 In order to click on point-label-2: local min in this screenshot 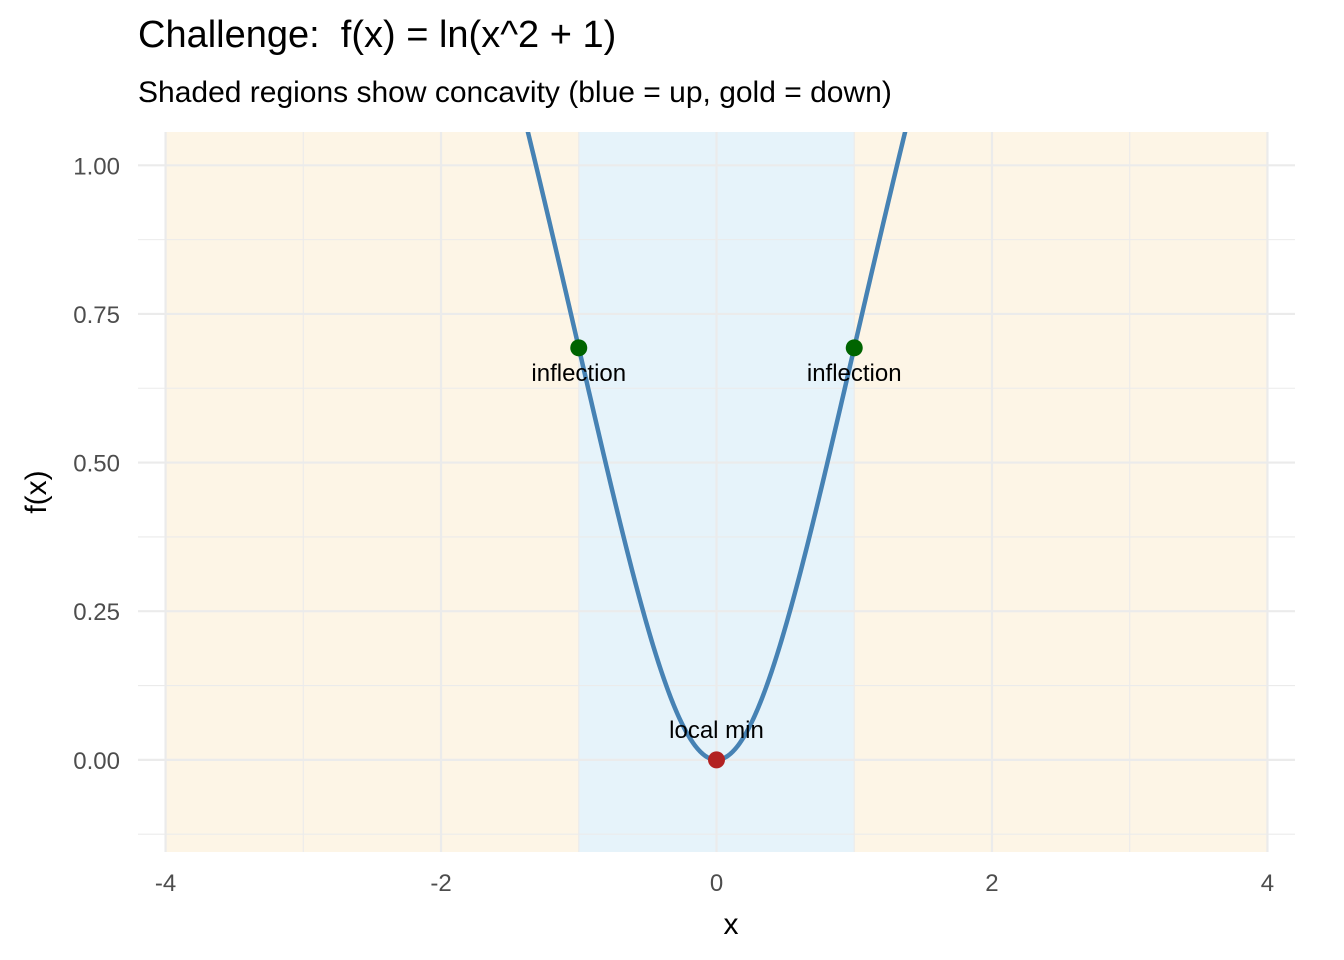, I will do `click(716, 730)`.